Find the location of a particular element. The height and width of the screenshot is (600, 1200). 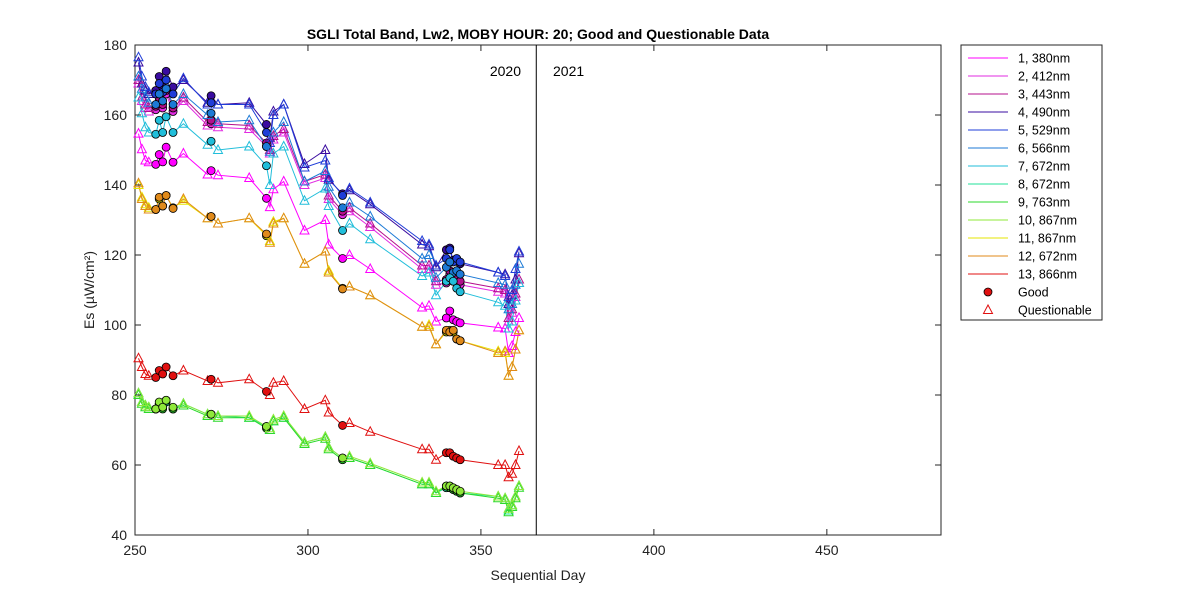

x-tick-label: 400 is located at coordinates (654, 550).